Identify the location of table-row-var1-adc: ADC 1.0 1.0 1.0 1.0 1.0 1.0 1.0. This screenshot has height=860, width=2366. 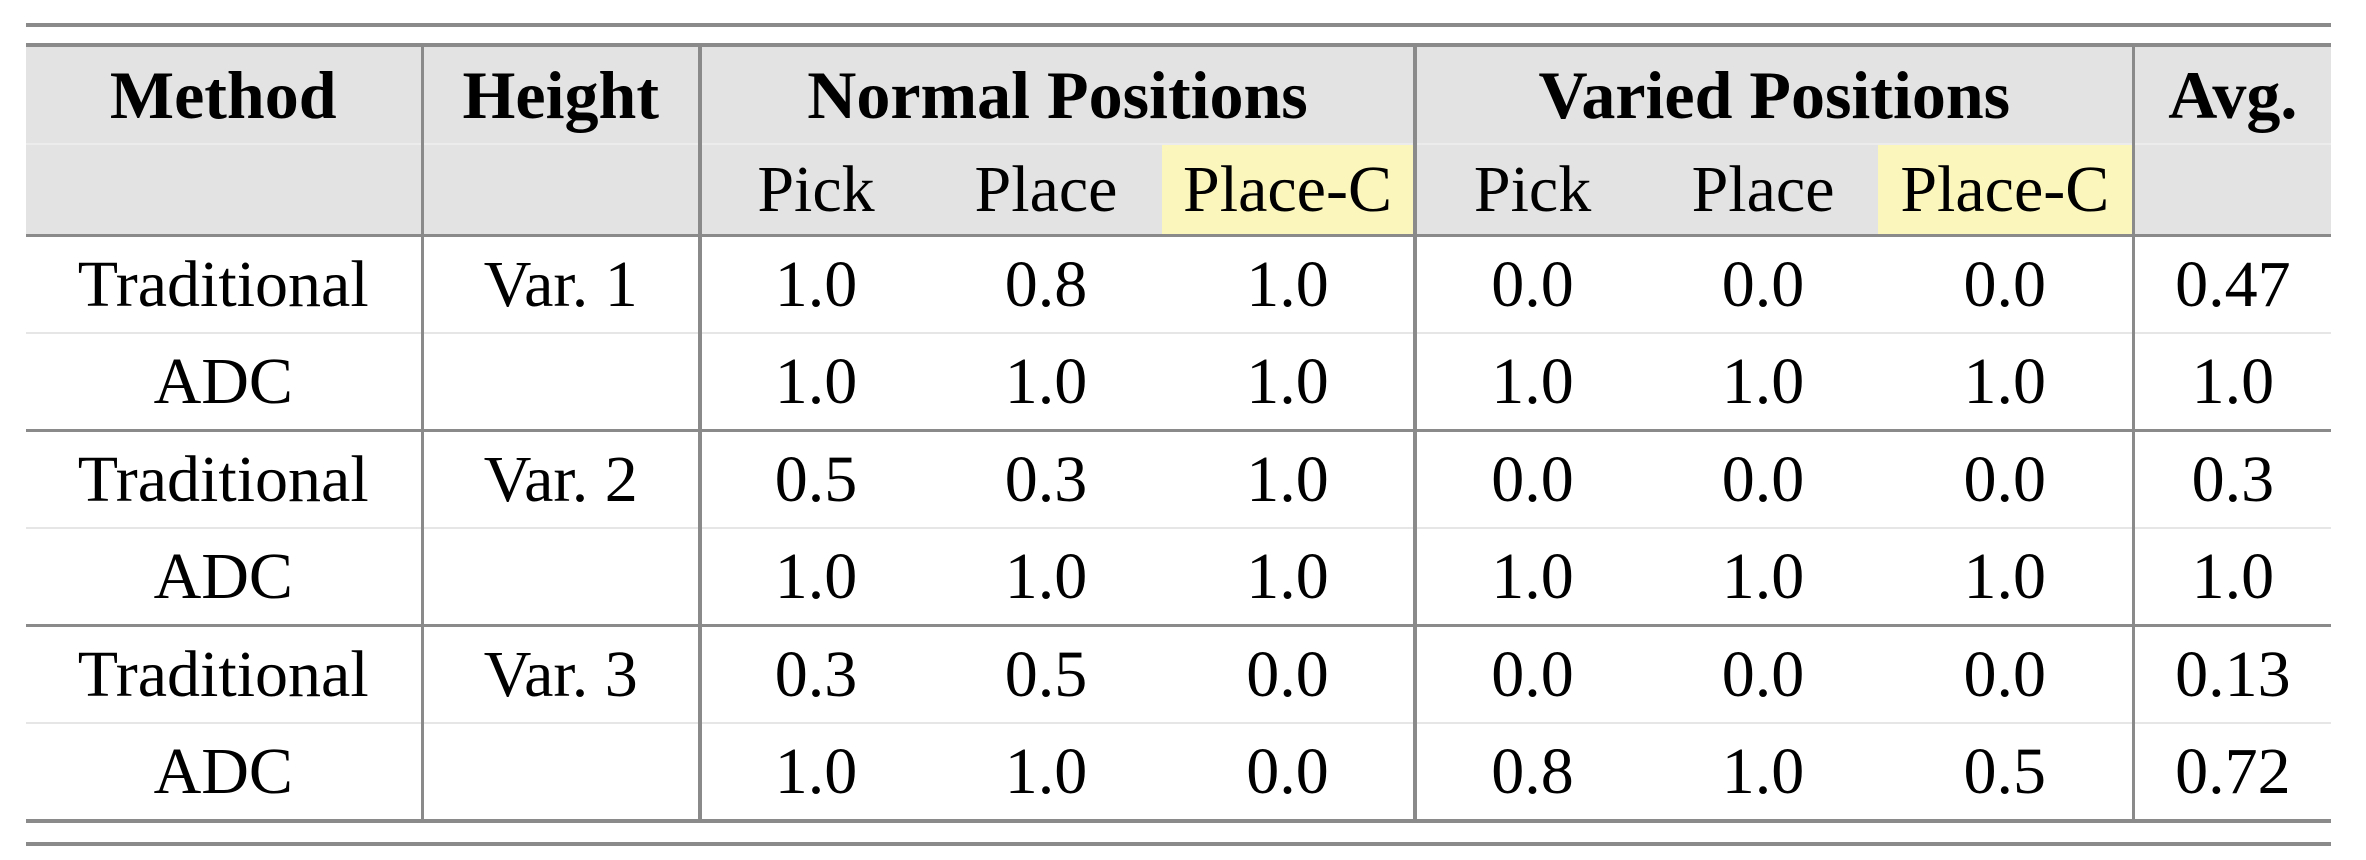
(1179, 382).